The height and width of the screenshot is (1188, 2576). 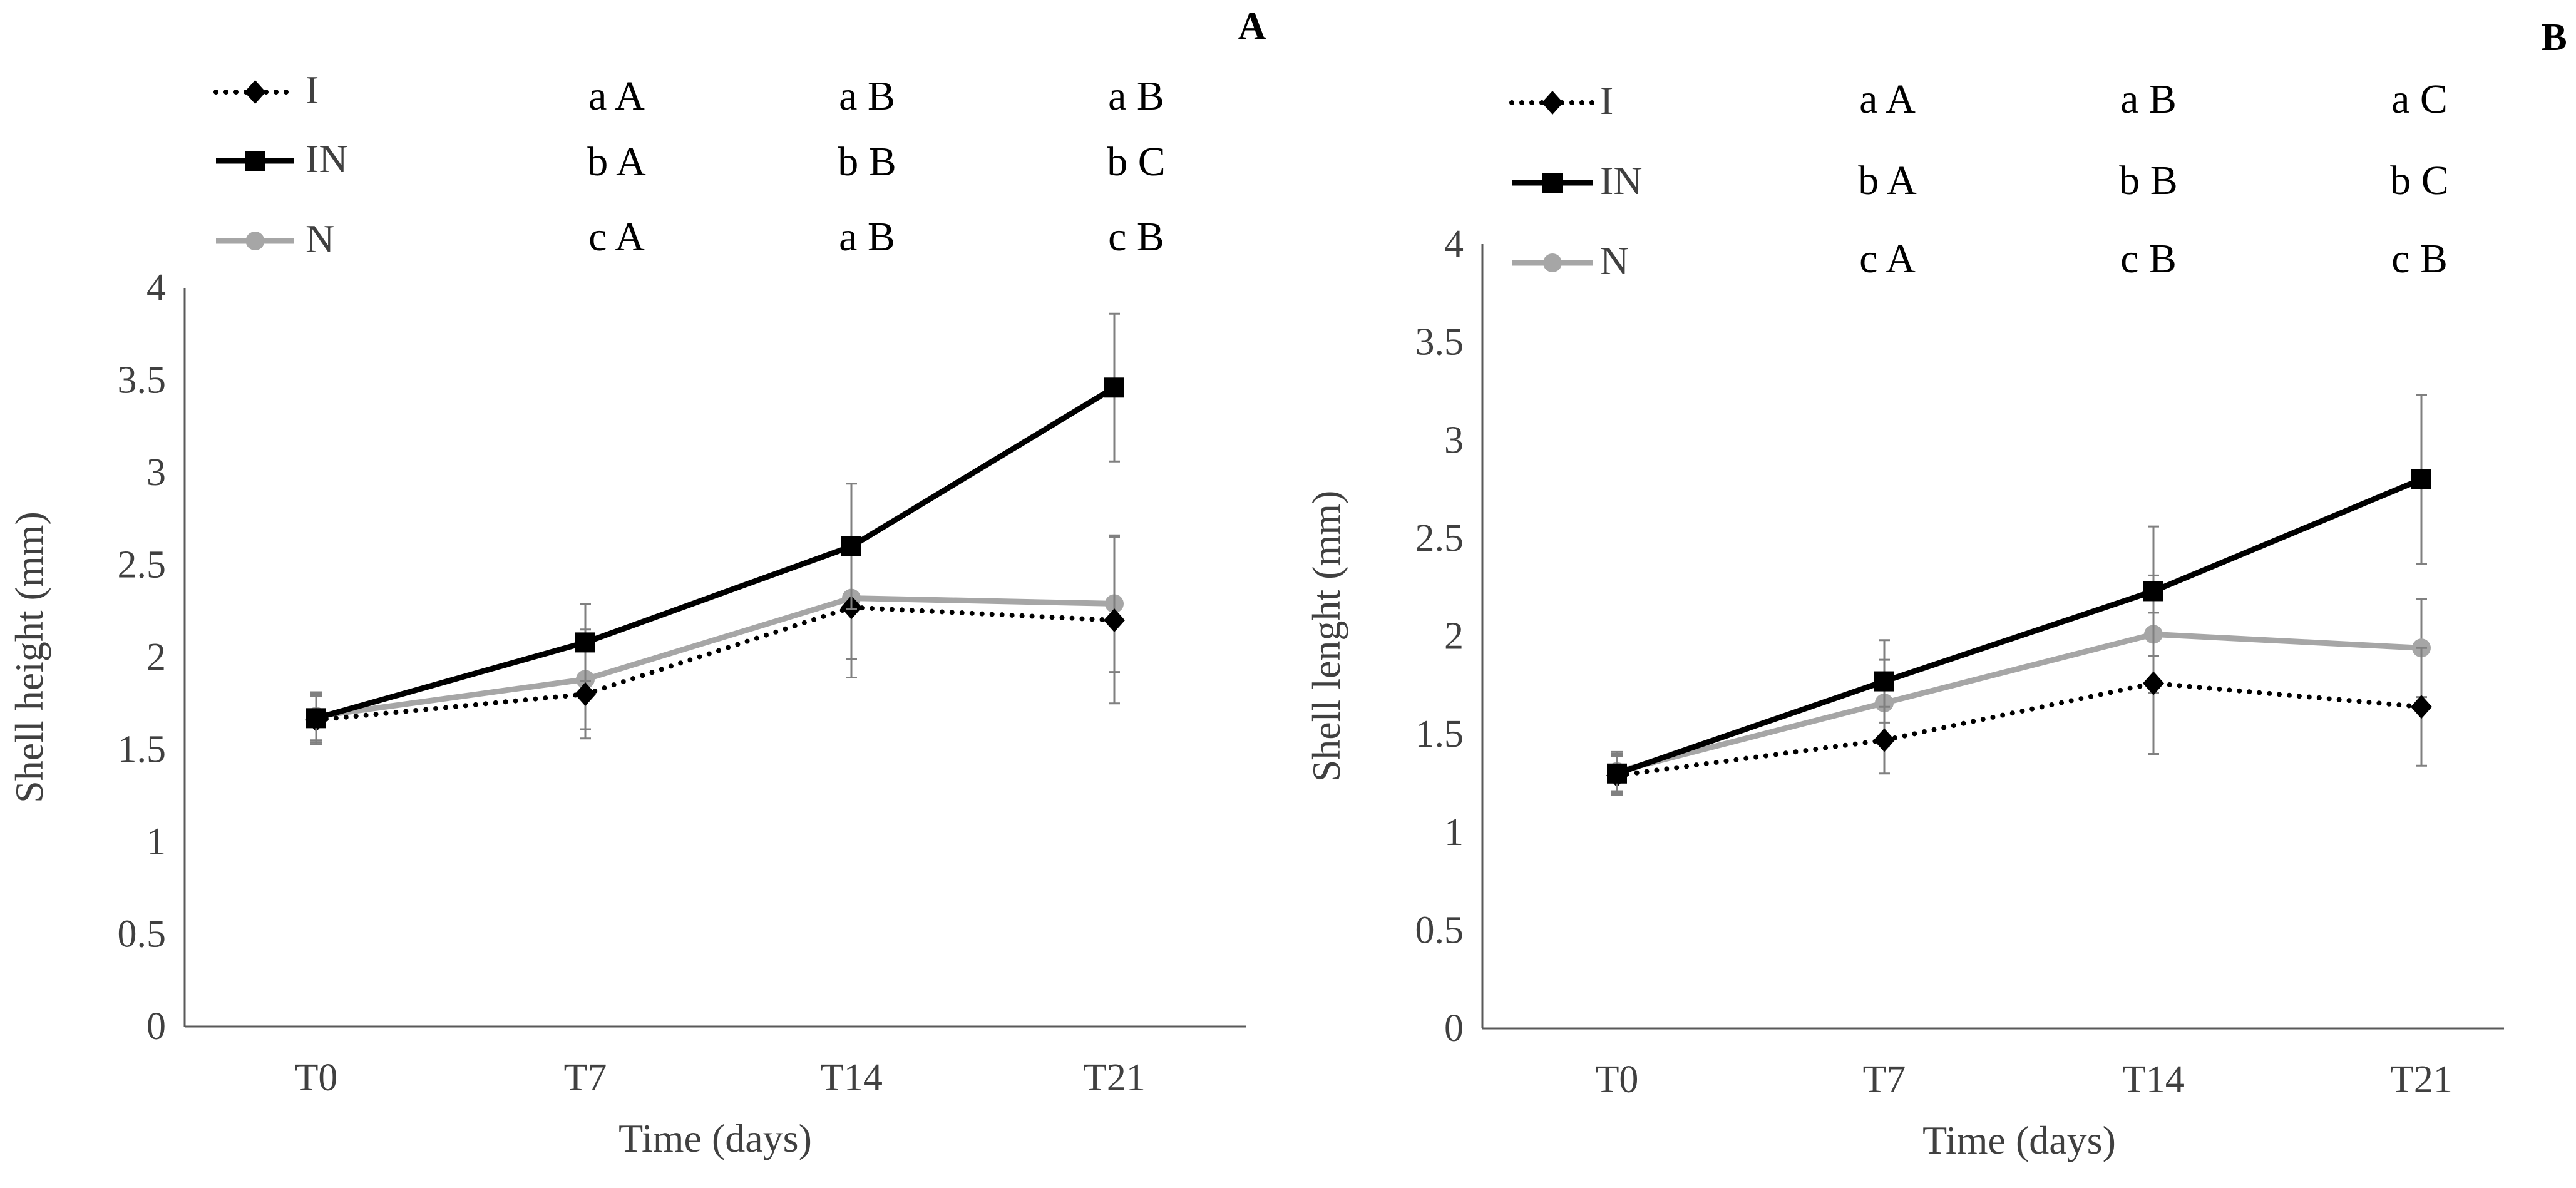 I want to click on panel-label: A, so click(x=1252, y=27).